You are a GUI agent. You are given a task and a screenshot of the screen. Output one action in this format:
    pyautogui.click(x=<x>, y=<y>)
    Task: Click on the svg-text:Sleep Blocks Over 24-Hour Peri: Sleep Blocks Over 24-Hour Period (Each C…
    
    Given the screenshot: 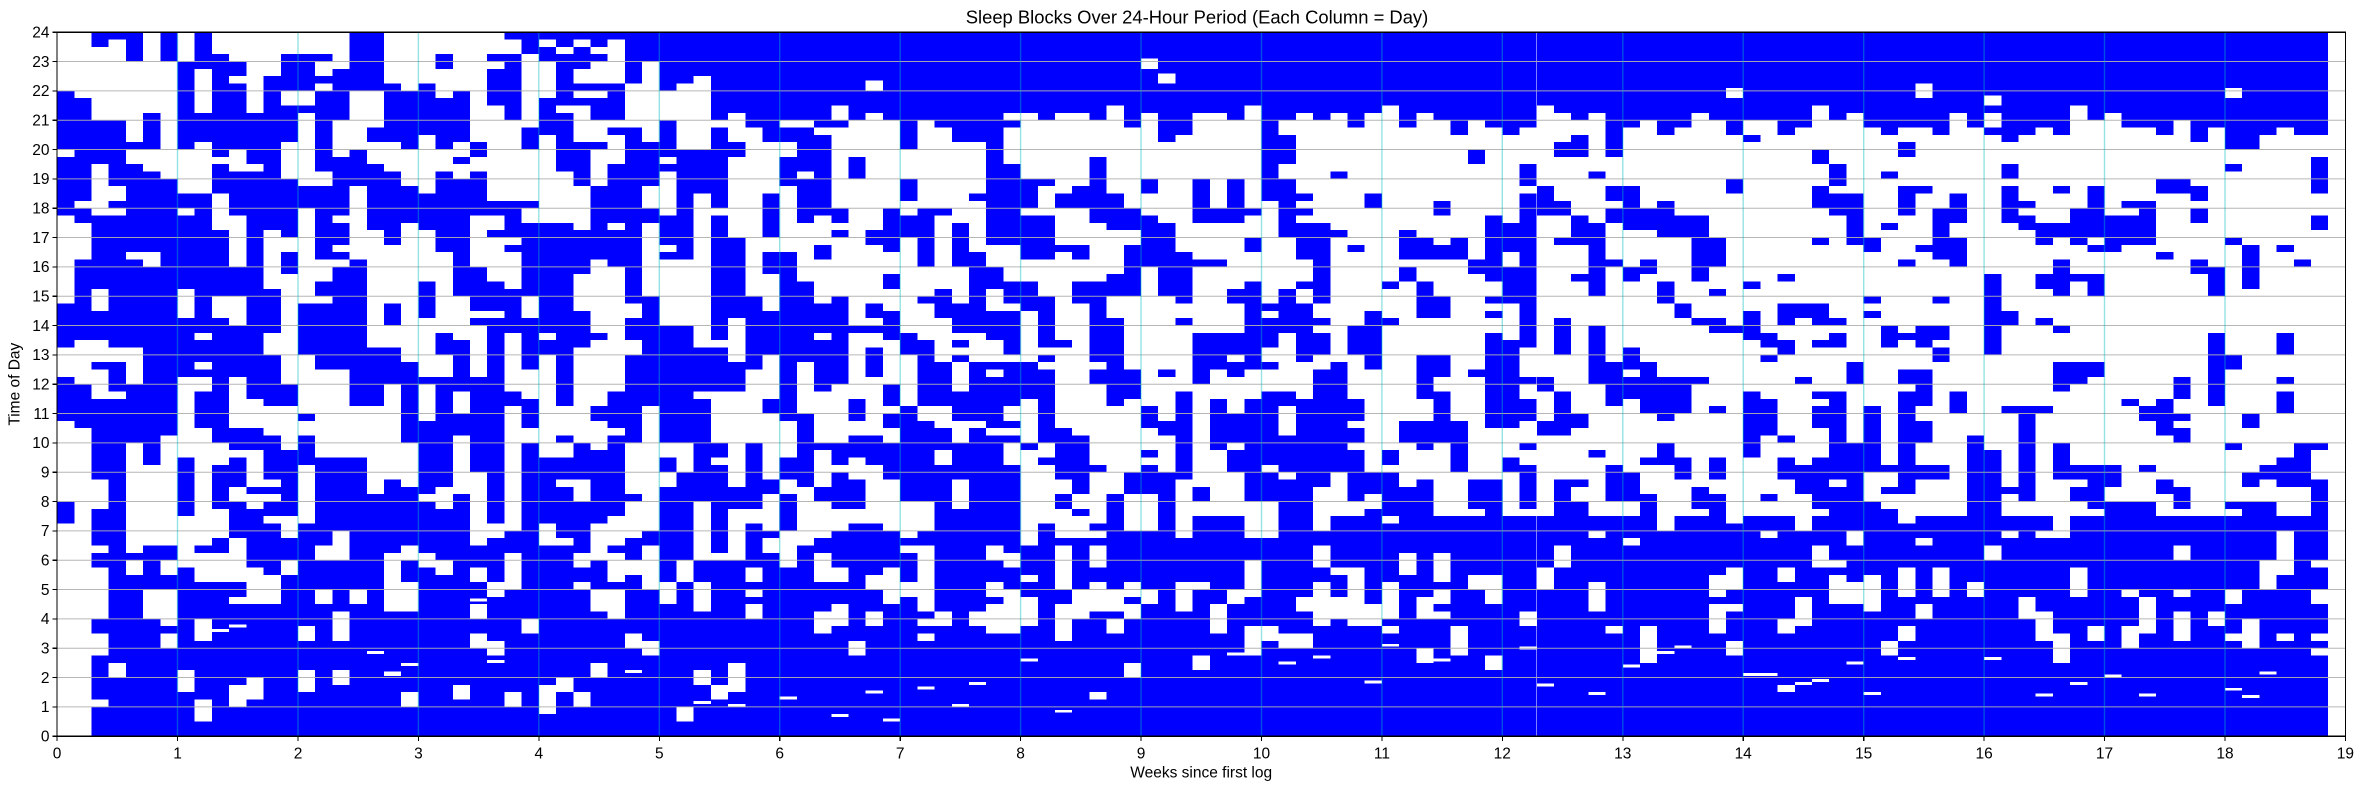 What is the action you would take?
    pyautogui.click(x=1197, y=17)
    